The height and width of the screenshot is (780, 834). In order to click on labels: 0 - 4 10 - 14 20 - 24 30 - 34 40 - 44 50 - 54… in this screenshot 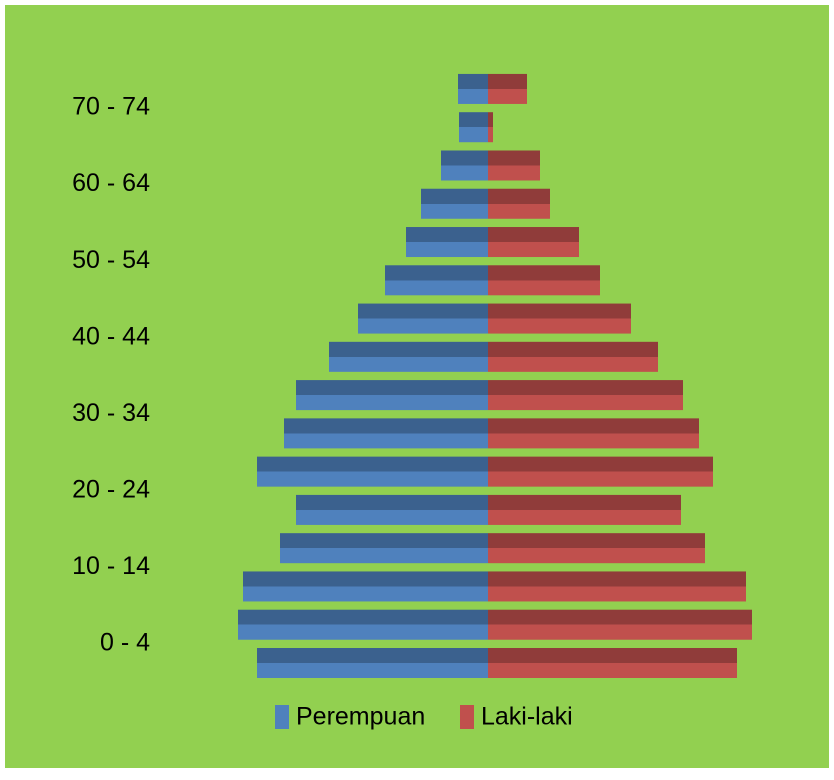, I will do `click(111, 375)`.